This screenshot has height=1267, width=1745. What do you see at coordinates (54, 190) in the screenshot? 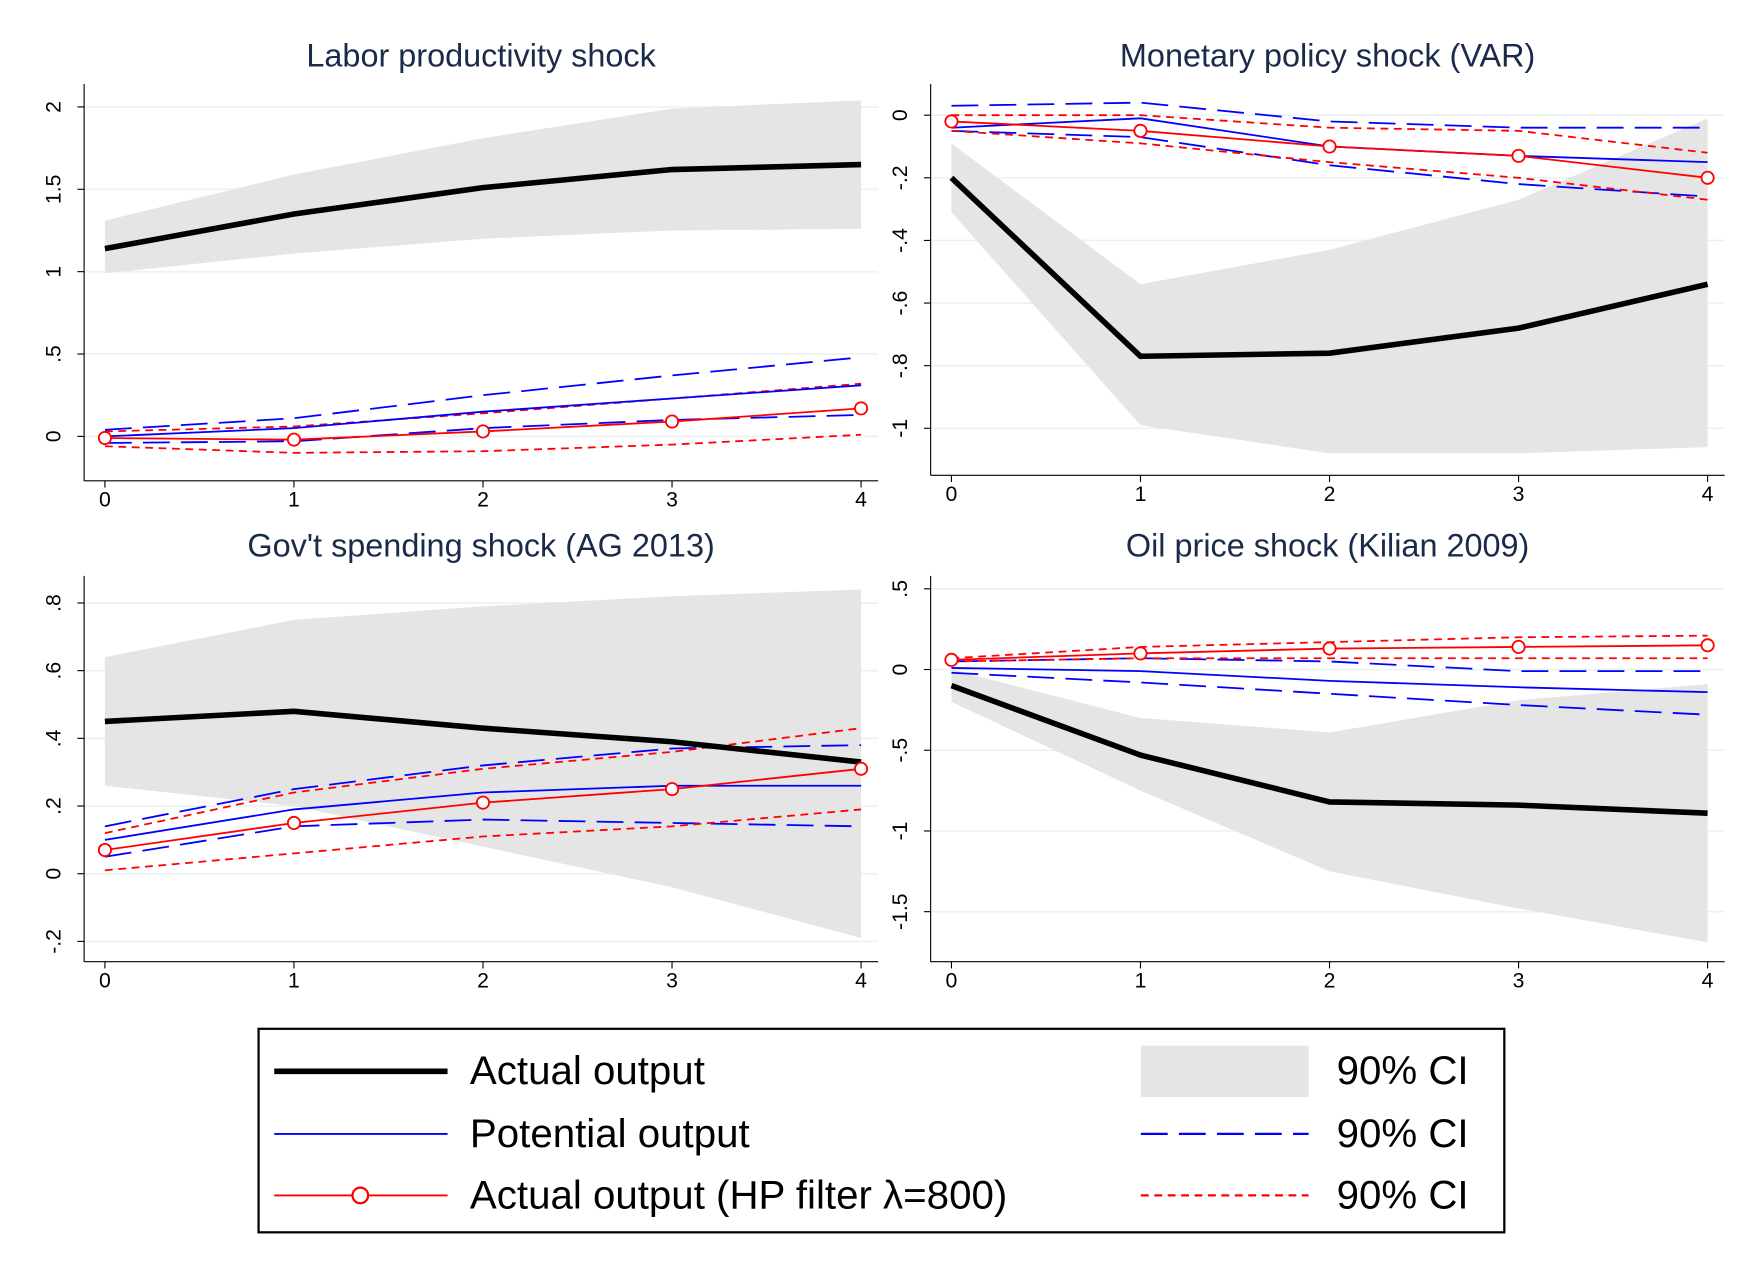
I see `y-tick-label: 1.5` at bounding box center [54, 190].